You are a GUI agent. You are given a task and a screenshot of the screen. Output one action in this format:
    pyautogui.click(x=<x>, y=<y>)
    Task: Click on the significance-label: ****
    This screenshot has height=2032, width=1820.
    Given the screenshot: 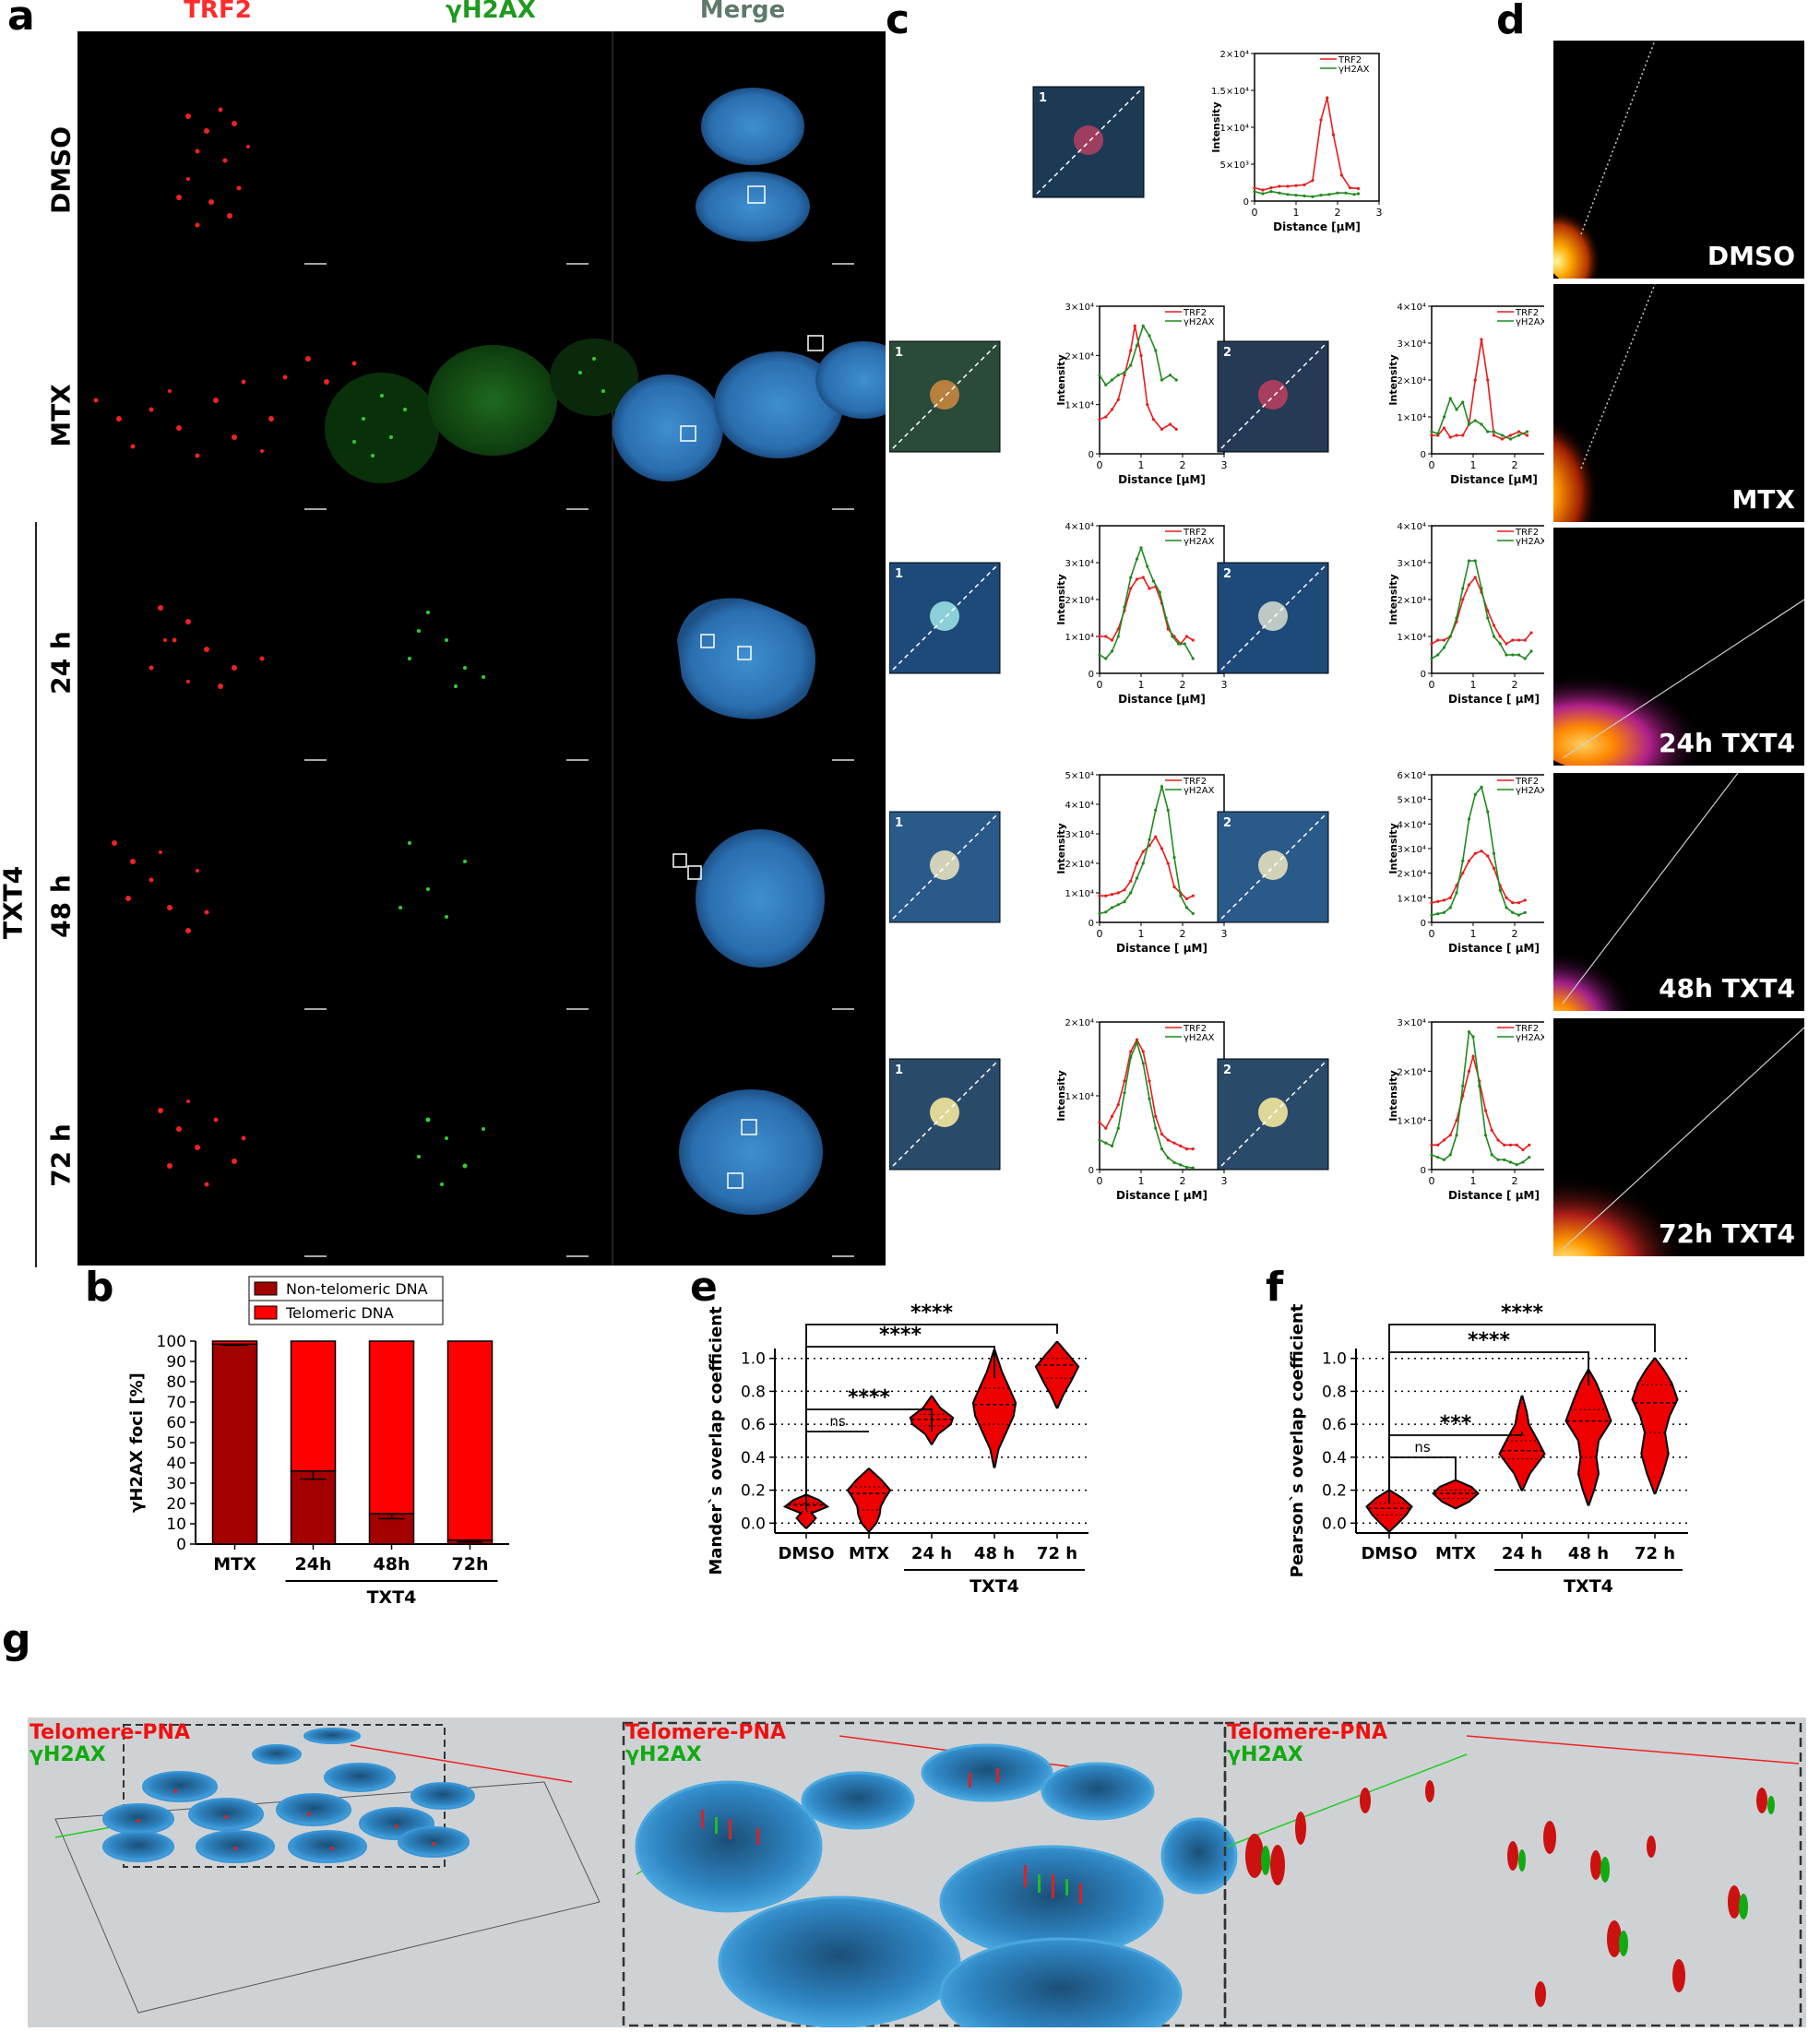 What is the action you would take?
    pyautogui.click(x=900, y=1335)
    